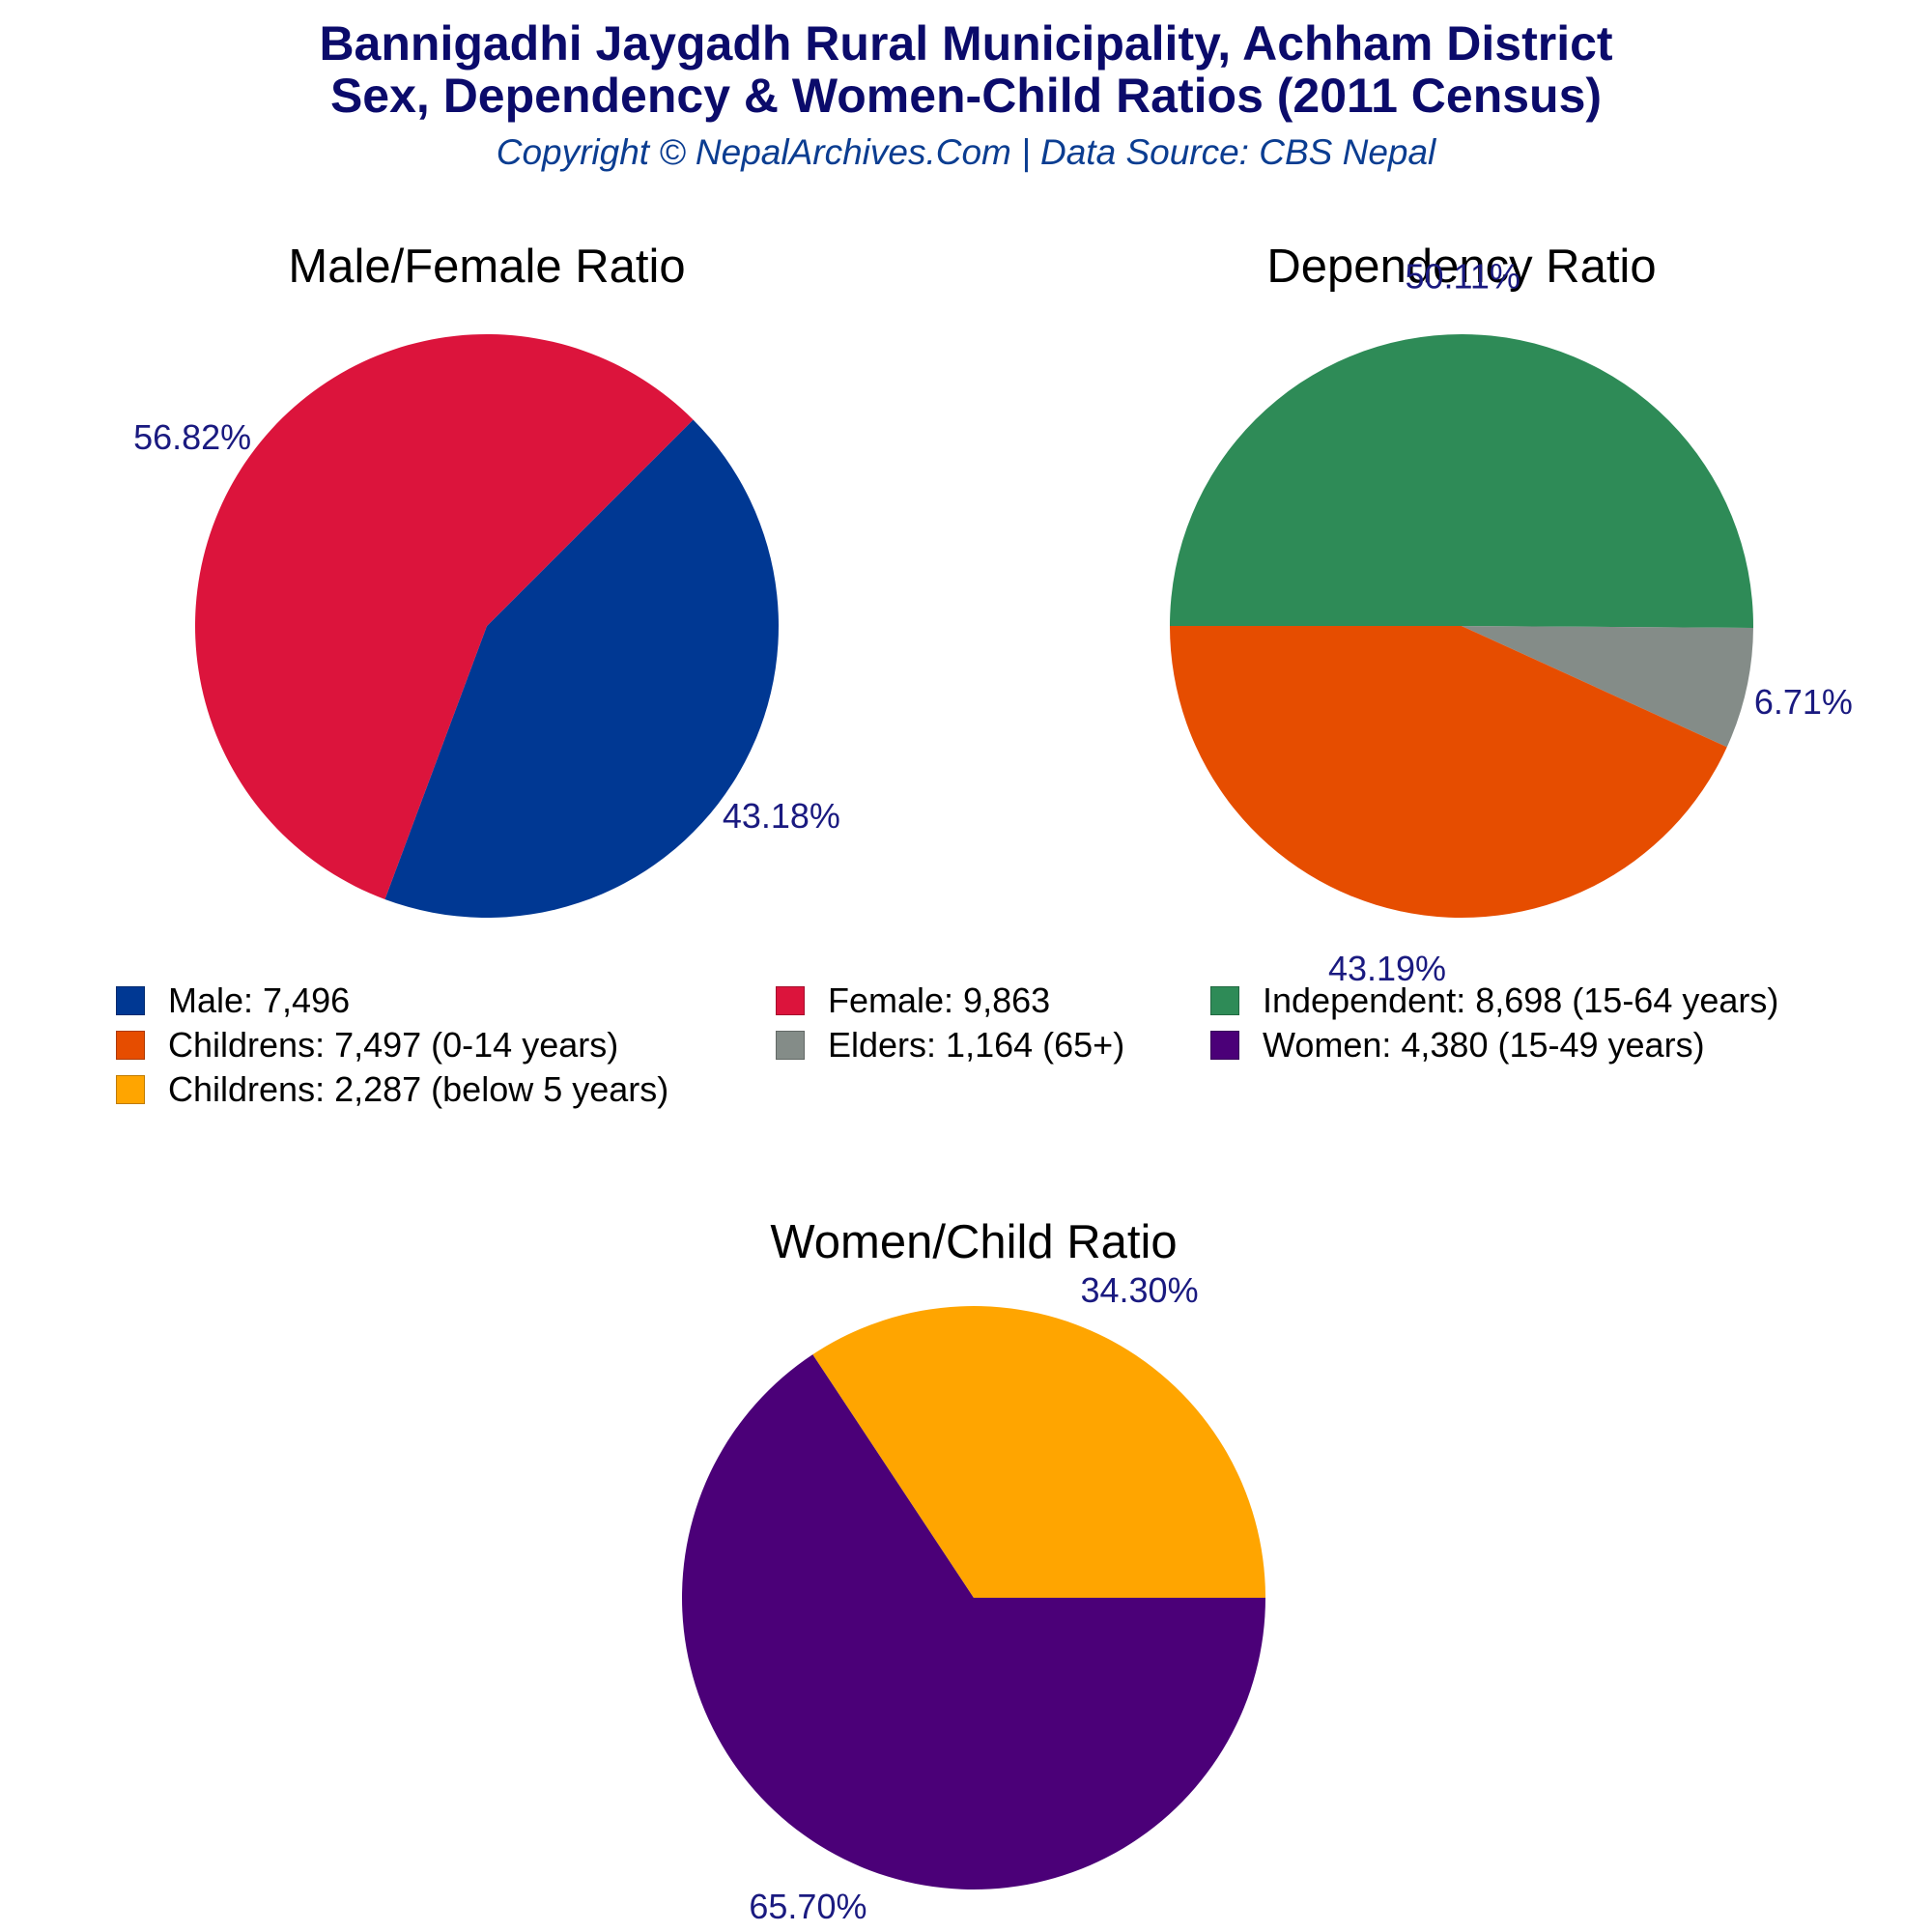  What do you see at coordinates (1607, 687) in the screenshot?
I see `pie-slice-elders` at bounding box center [1607, 687].